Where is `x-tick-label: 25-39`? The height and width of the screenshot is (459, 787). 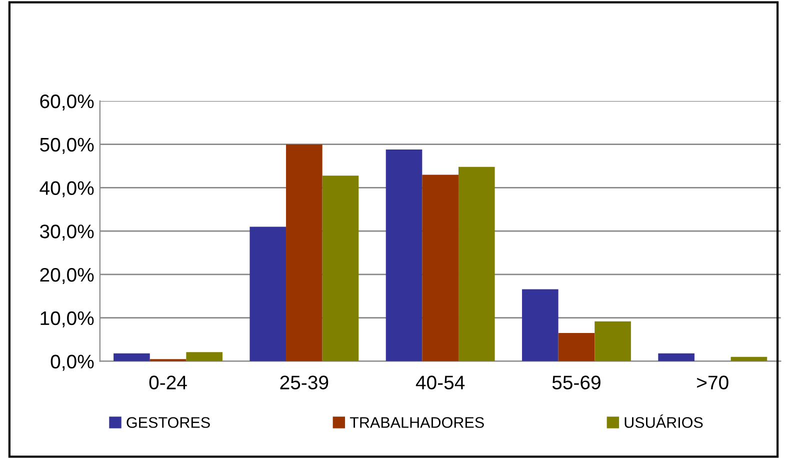 x-tick-label: 25-39 is located at coordinates (304, 383).